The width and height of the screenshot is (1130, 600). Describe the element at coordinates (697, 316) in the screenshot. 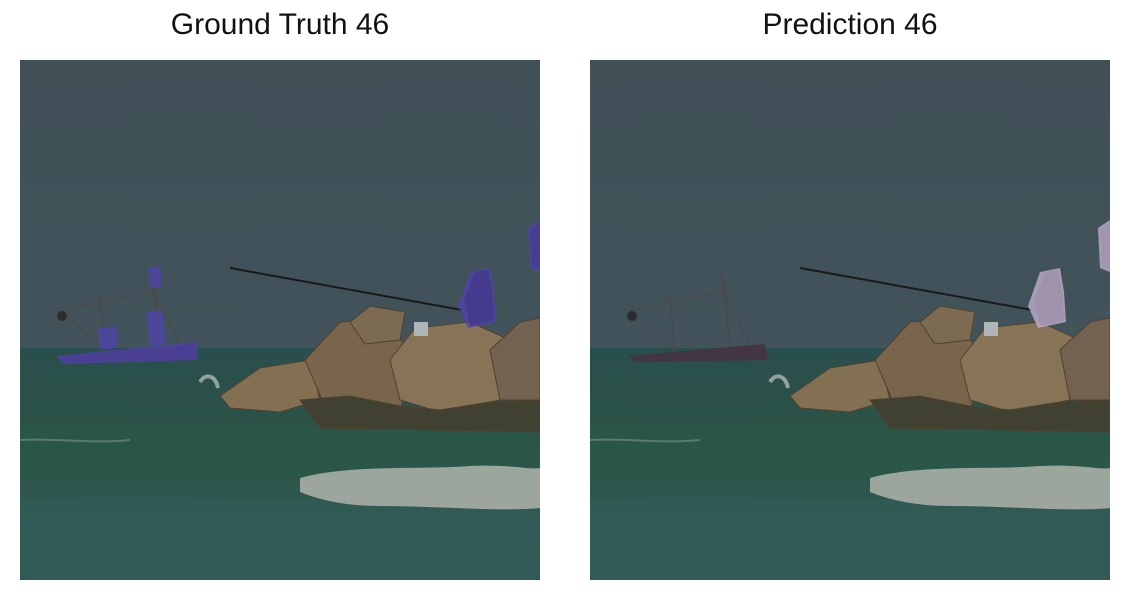

I see `boat` at that location.